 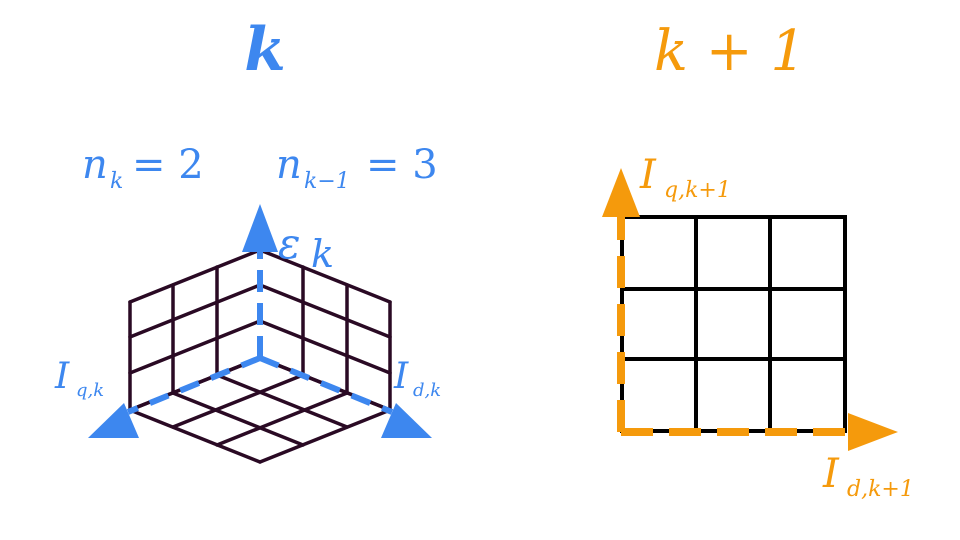 What do you see at coordinates (260, 228) in the screenshot?
I see `epsilon-arrowhead` at bounding box center [260, 228].